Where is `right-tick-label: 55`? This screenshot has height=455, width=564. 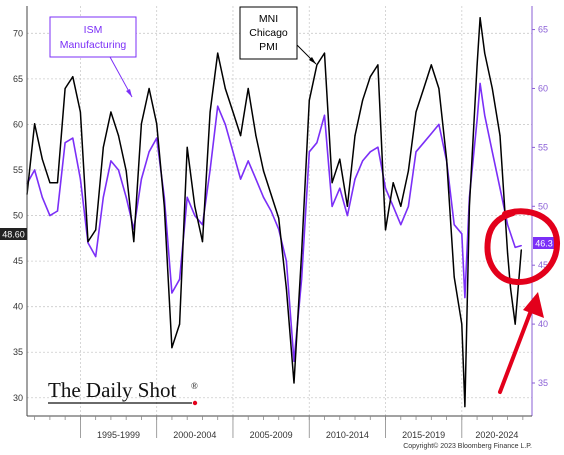 right-tick-label: 55 is located at coordinates (543, 147).